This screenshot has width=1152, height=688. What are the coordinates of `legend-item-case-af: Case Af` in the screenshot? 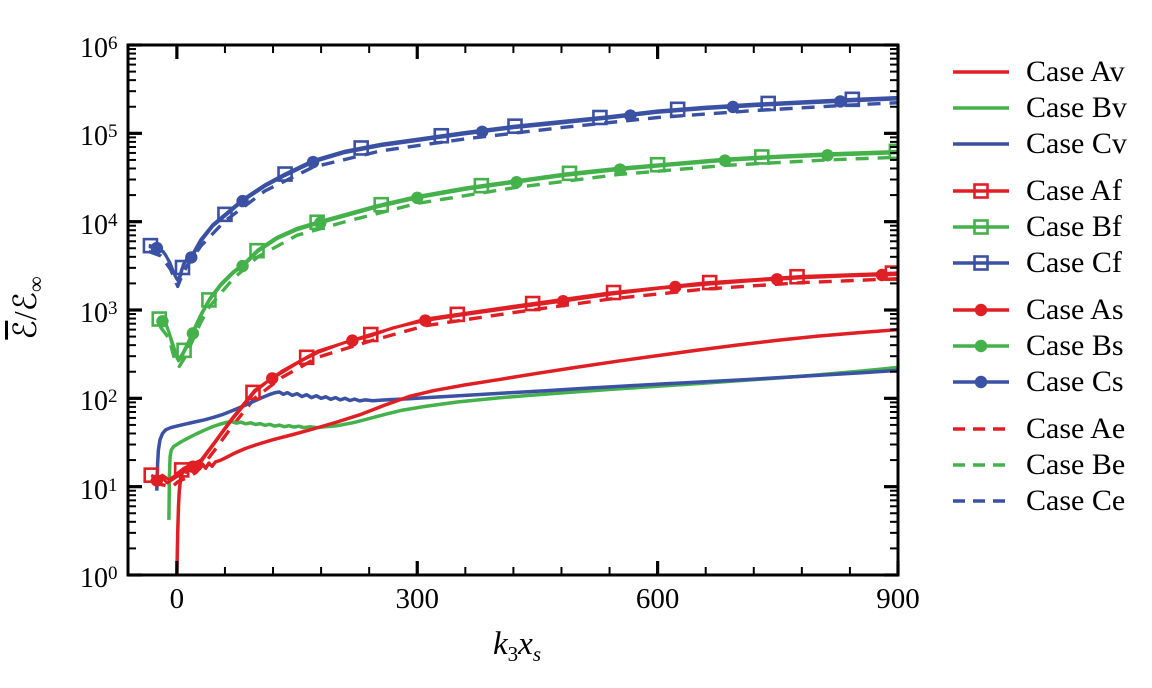 It's located at (1037, 191).